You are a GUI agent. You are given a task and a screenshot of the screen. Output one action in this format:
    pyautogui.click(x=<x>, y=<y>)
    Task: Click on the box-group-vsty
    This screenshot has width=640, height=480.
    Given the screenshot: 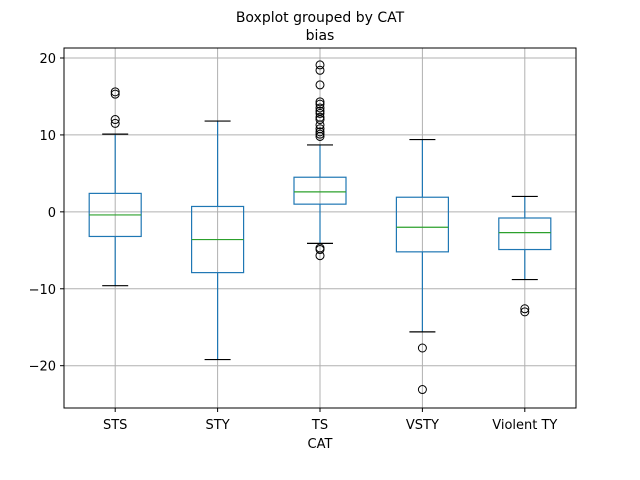 What is the action you would take?
    pyautogui.click(x=422, y=266)
    